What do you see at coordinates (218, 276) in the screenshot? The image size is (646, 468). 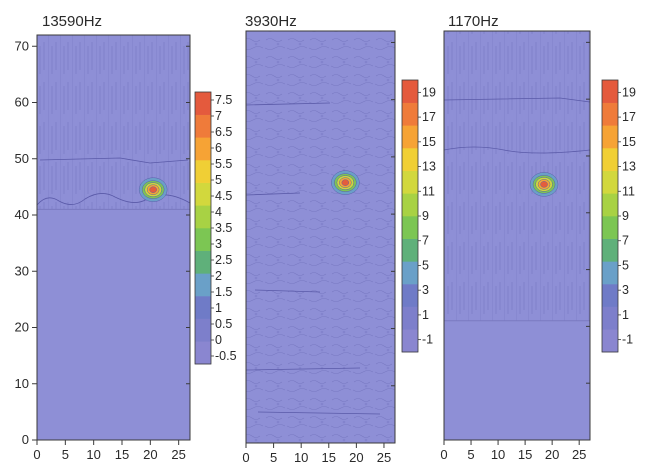 I see `colorbar-tick-label: 2` at bounding box center [218, 276].